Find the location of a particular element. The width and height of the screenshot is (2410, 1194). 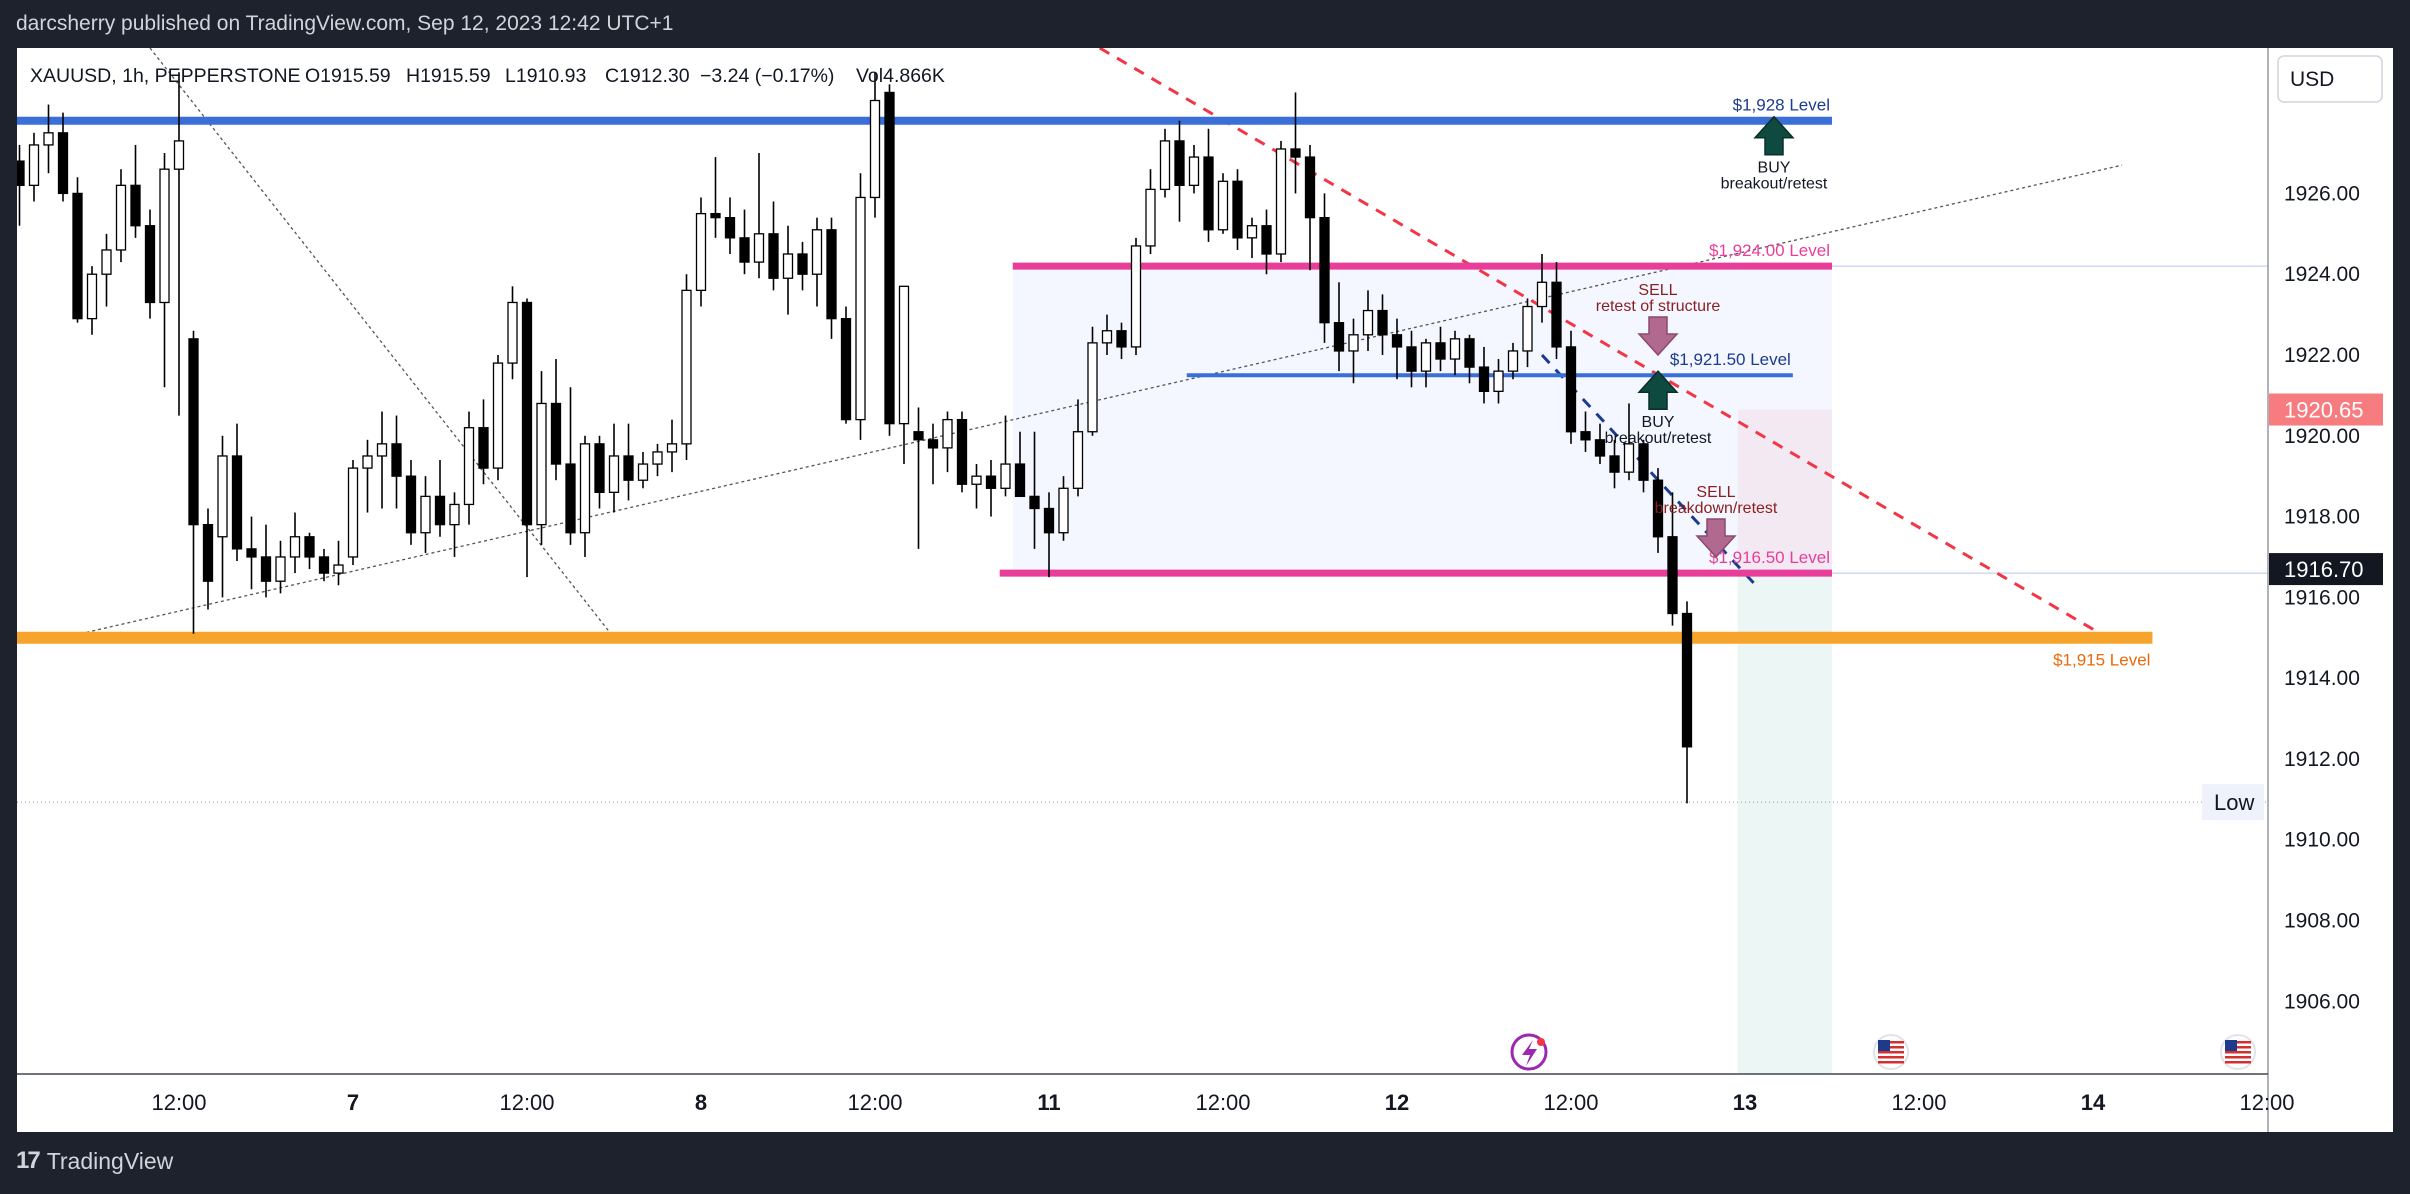

tradingview-brand: 17 TradingView is located at coordinates (94, 1161).